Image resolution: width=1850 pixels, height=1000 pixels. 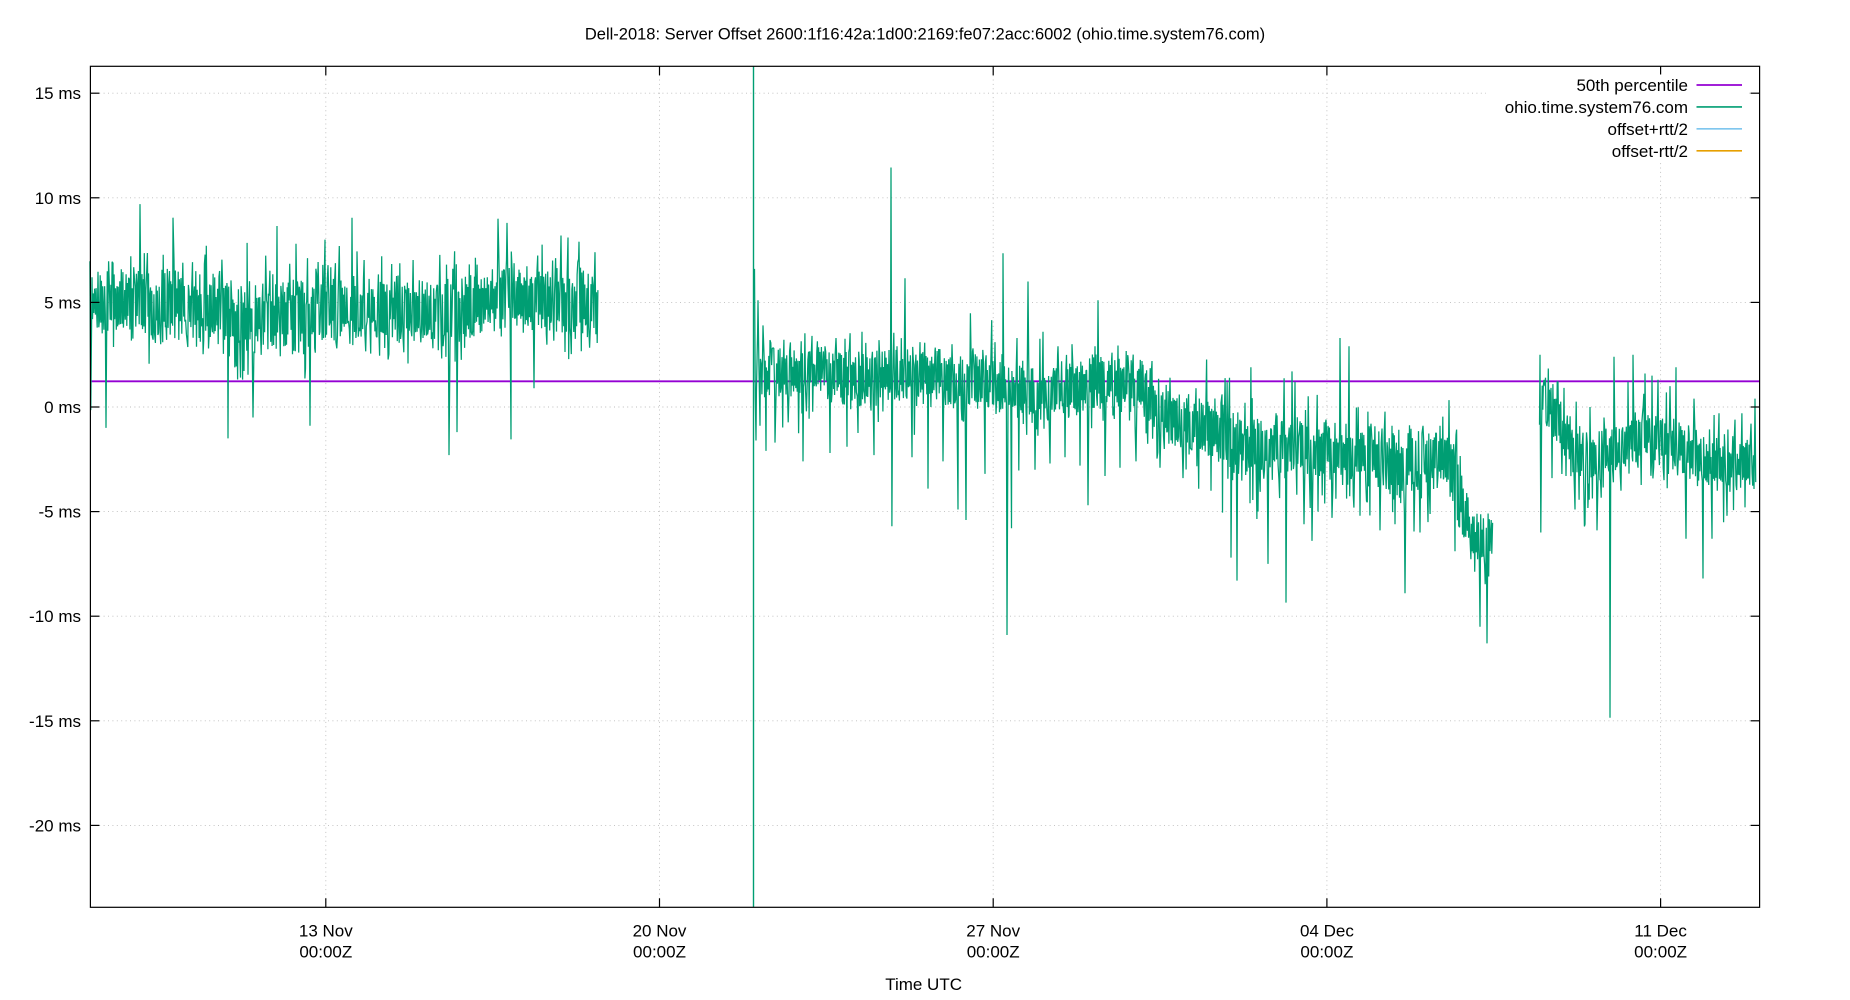 I want to click on svg-text: -10 ms, so click(x=55, y=616).